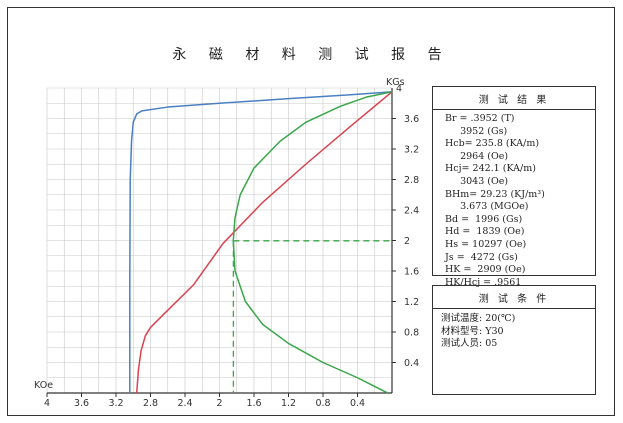 The height and width of the screenshot is (423, 623). I want to click on conditions-list: 测试温度: 20(℃) 材料型号: Y30 测试人员: 05, so click(514, 330).